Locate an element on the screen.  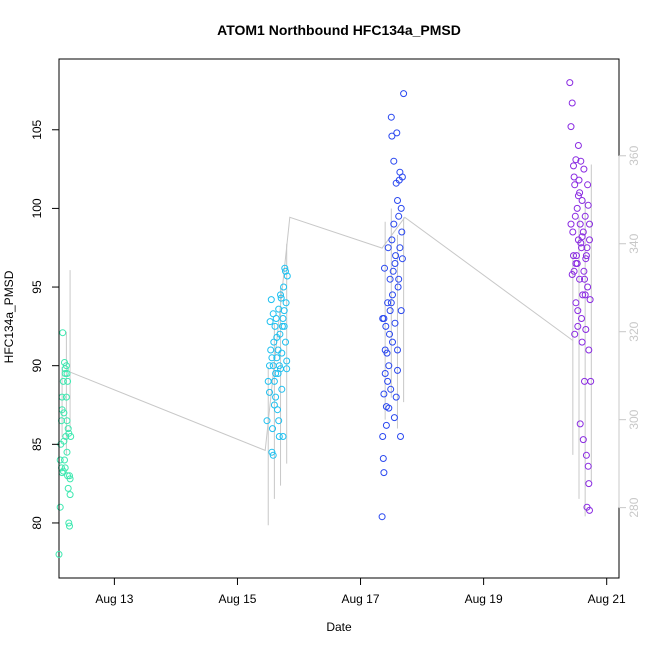
y2-tick-label-4: 360 is located at coordinates (634, 155).